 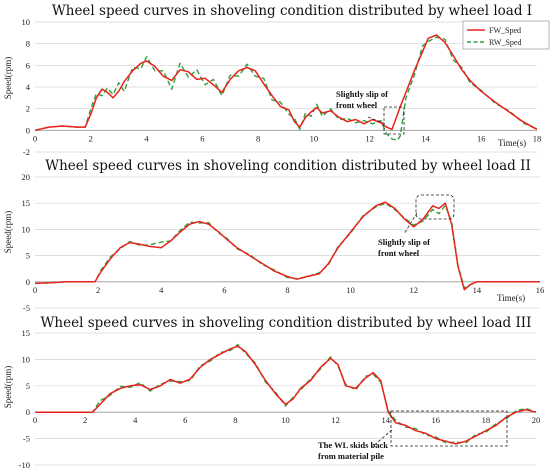 I want to click on panel-2-y-tick-label: -5, so click(x=26, y=308).